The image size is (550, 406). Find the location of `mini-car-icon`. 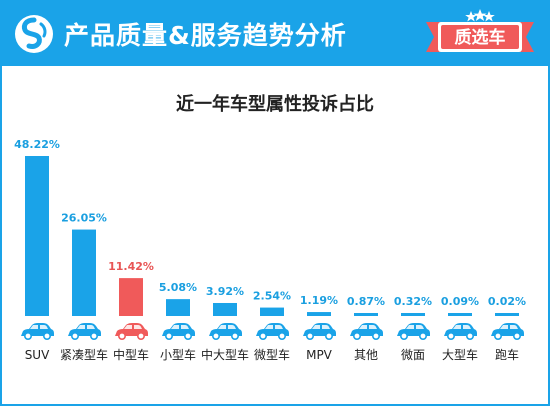

mini-car-icon is located at coordinates (272, 332).